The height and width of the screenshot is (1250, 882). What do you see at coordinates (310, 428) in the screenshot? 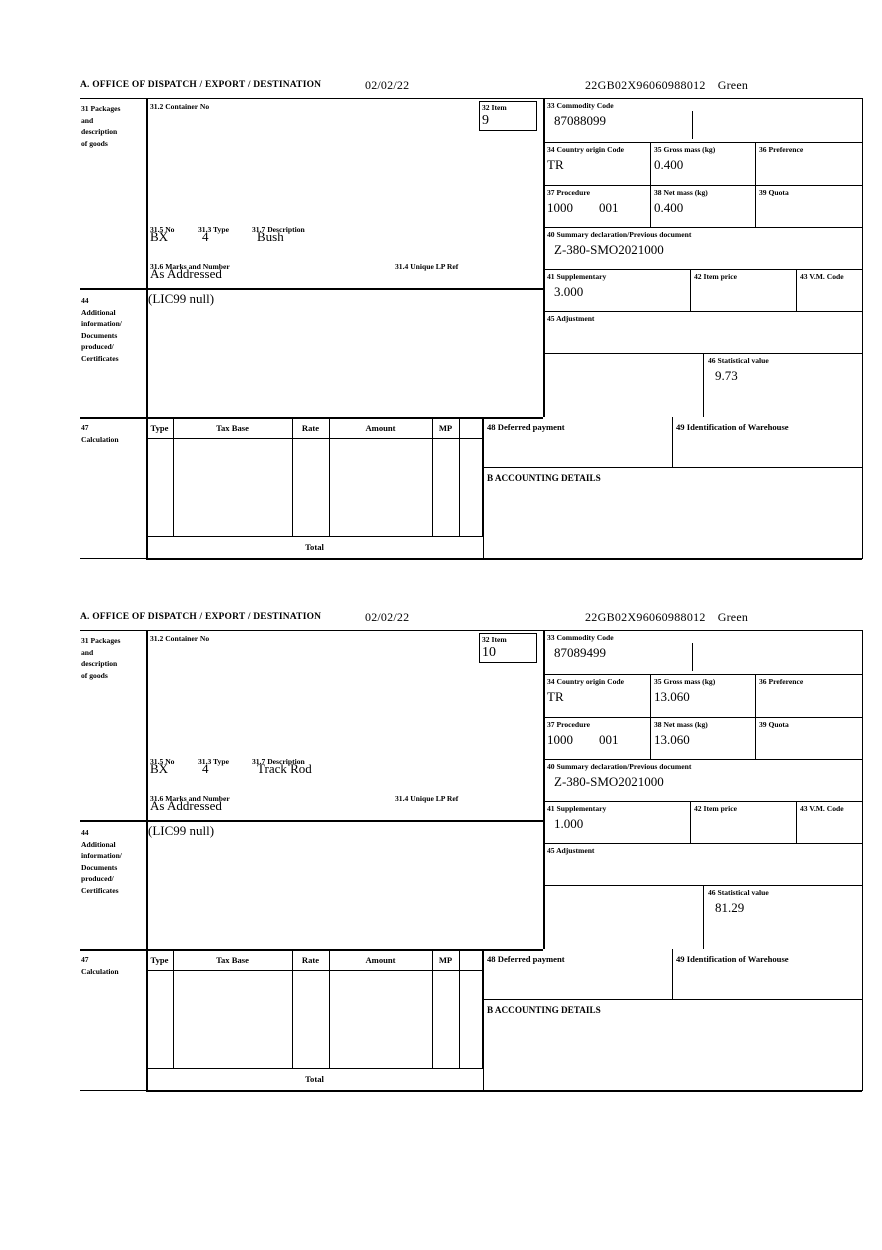
I see `calc-col-header-rate: Rate` at bounding box center [310, 428].